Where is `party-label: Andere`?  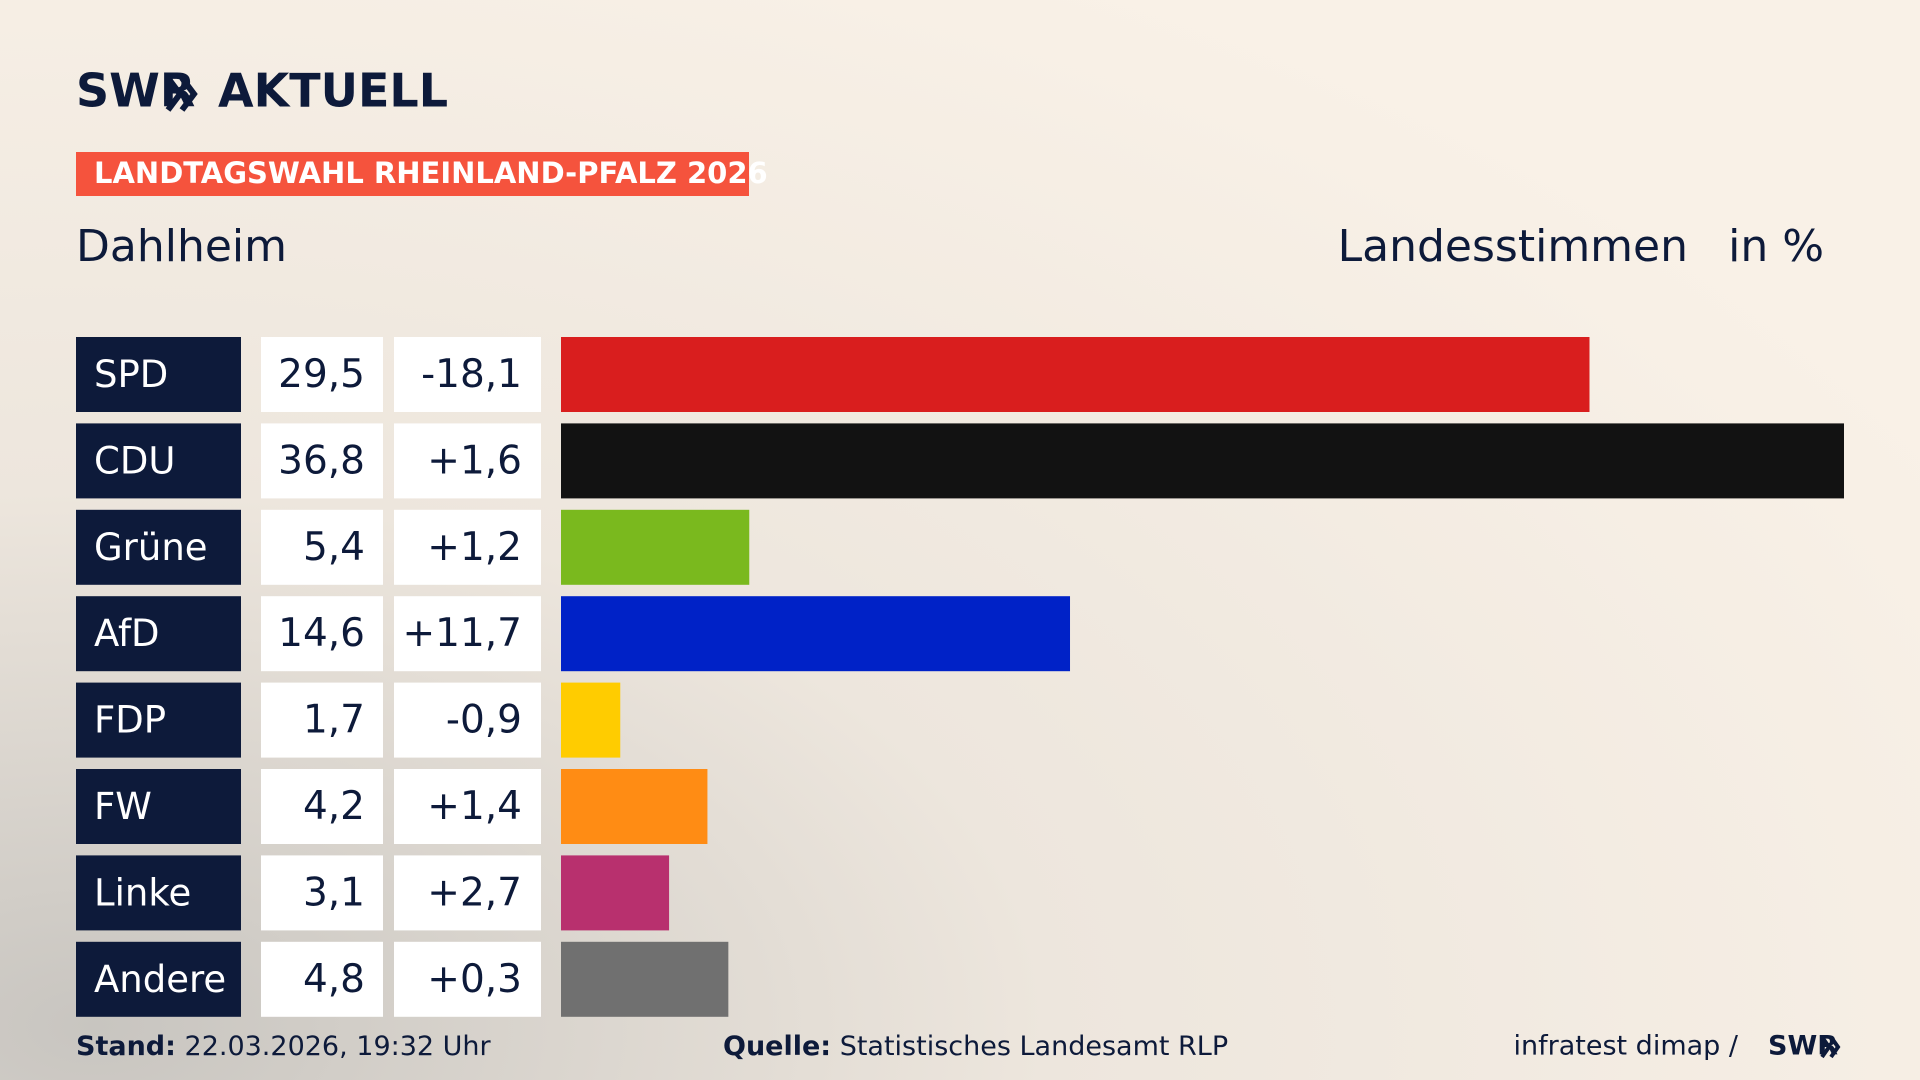 party-label: Andere is located at coordinates (160, 979).